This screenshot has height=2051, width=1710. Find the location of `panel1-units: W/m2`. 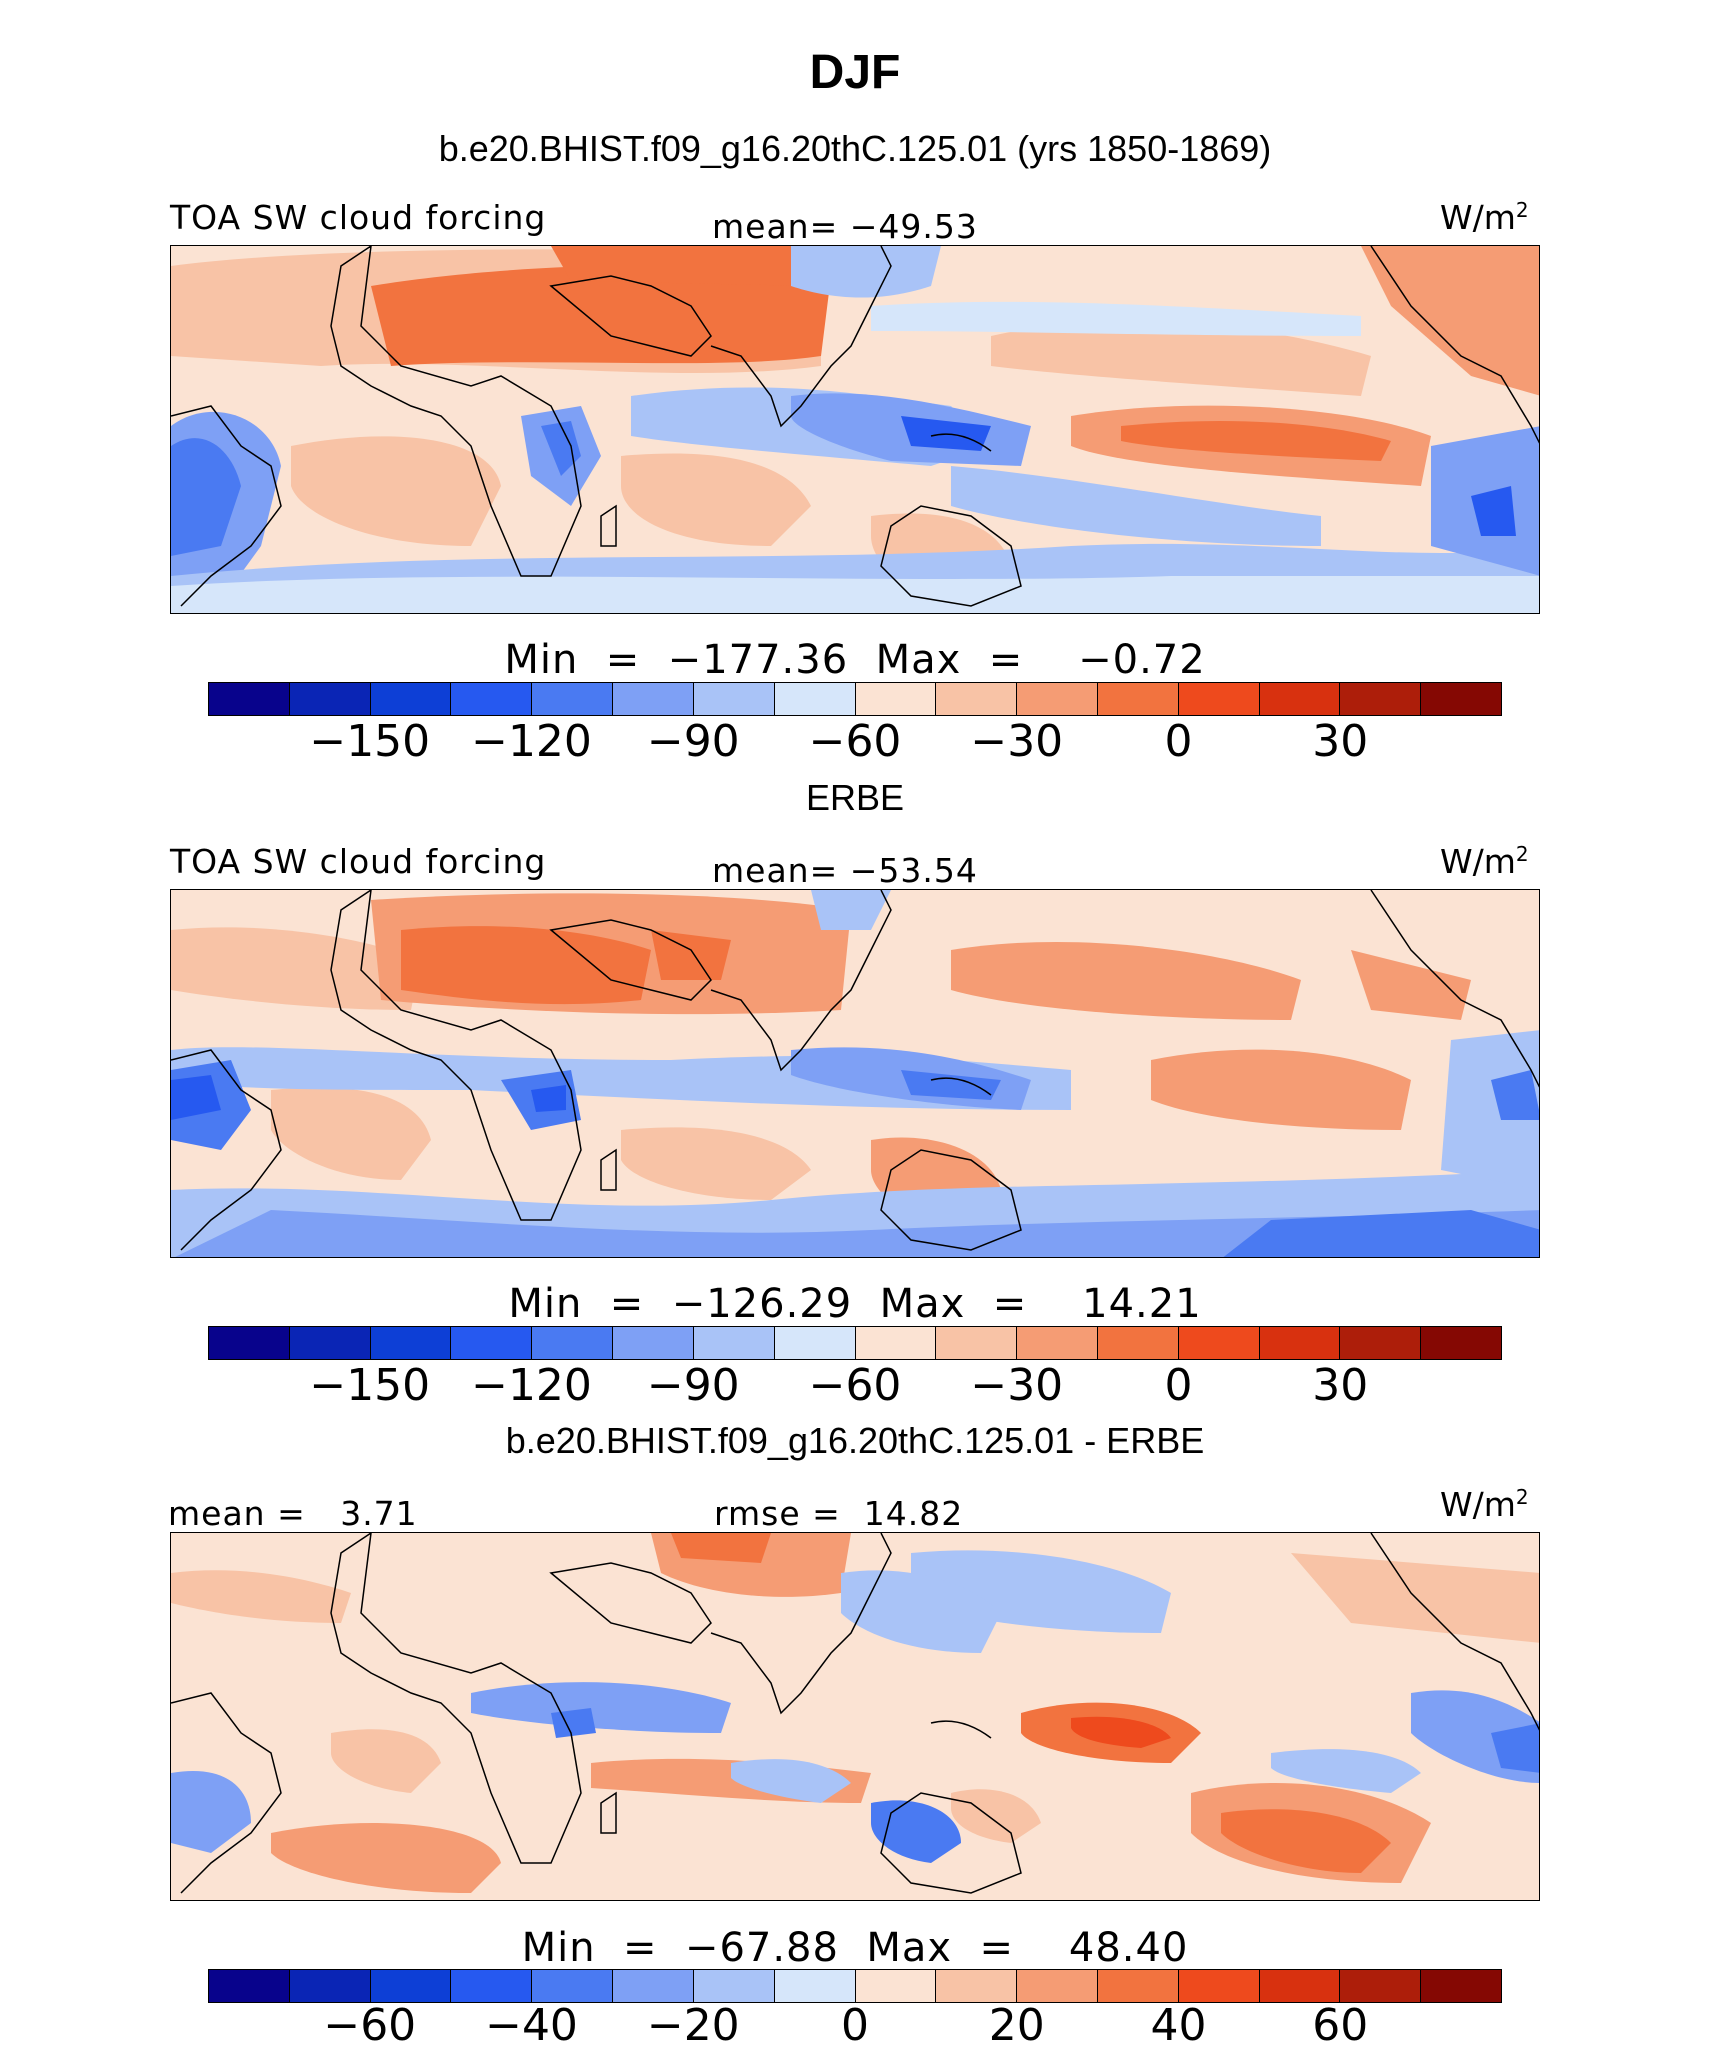

panel1-units: W/m2 is located at coordinates (1484, 217).